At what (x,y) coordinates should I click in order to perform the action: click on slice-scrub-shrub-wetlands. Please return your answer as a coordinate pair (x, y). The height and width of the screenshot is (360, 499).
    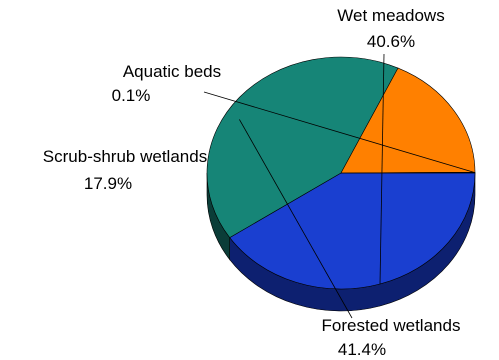
    Looking at the image, I should click on (408, 120).